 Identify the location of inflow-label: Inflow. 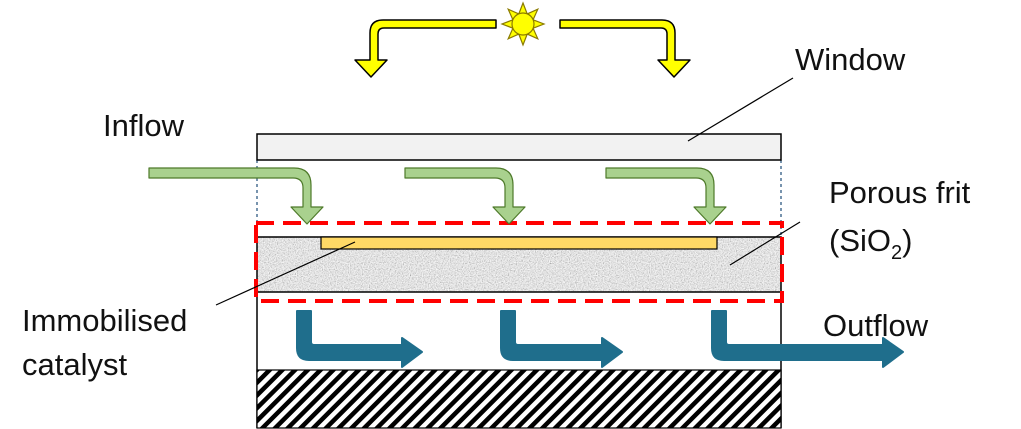
(144, 125).